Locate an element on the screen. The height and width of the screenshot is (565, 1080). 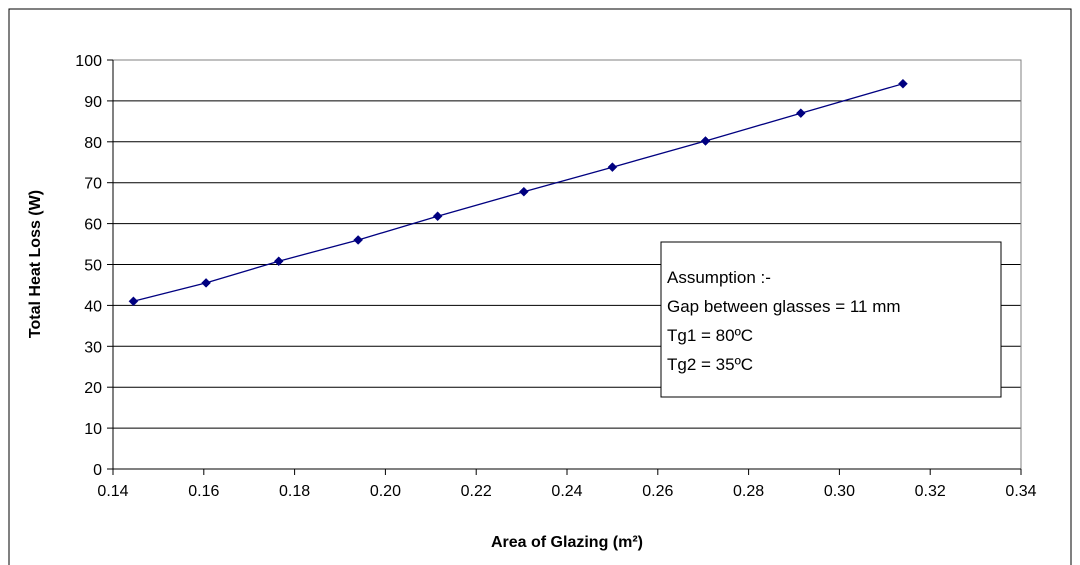
x-tick-label: 0.14 is located at coordinates (112, 491).